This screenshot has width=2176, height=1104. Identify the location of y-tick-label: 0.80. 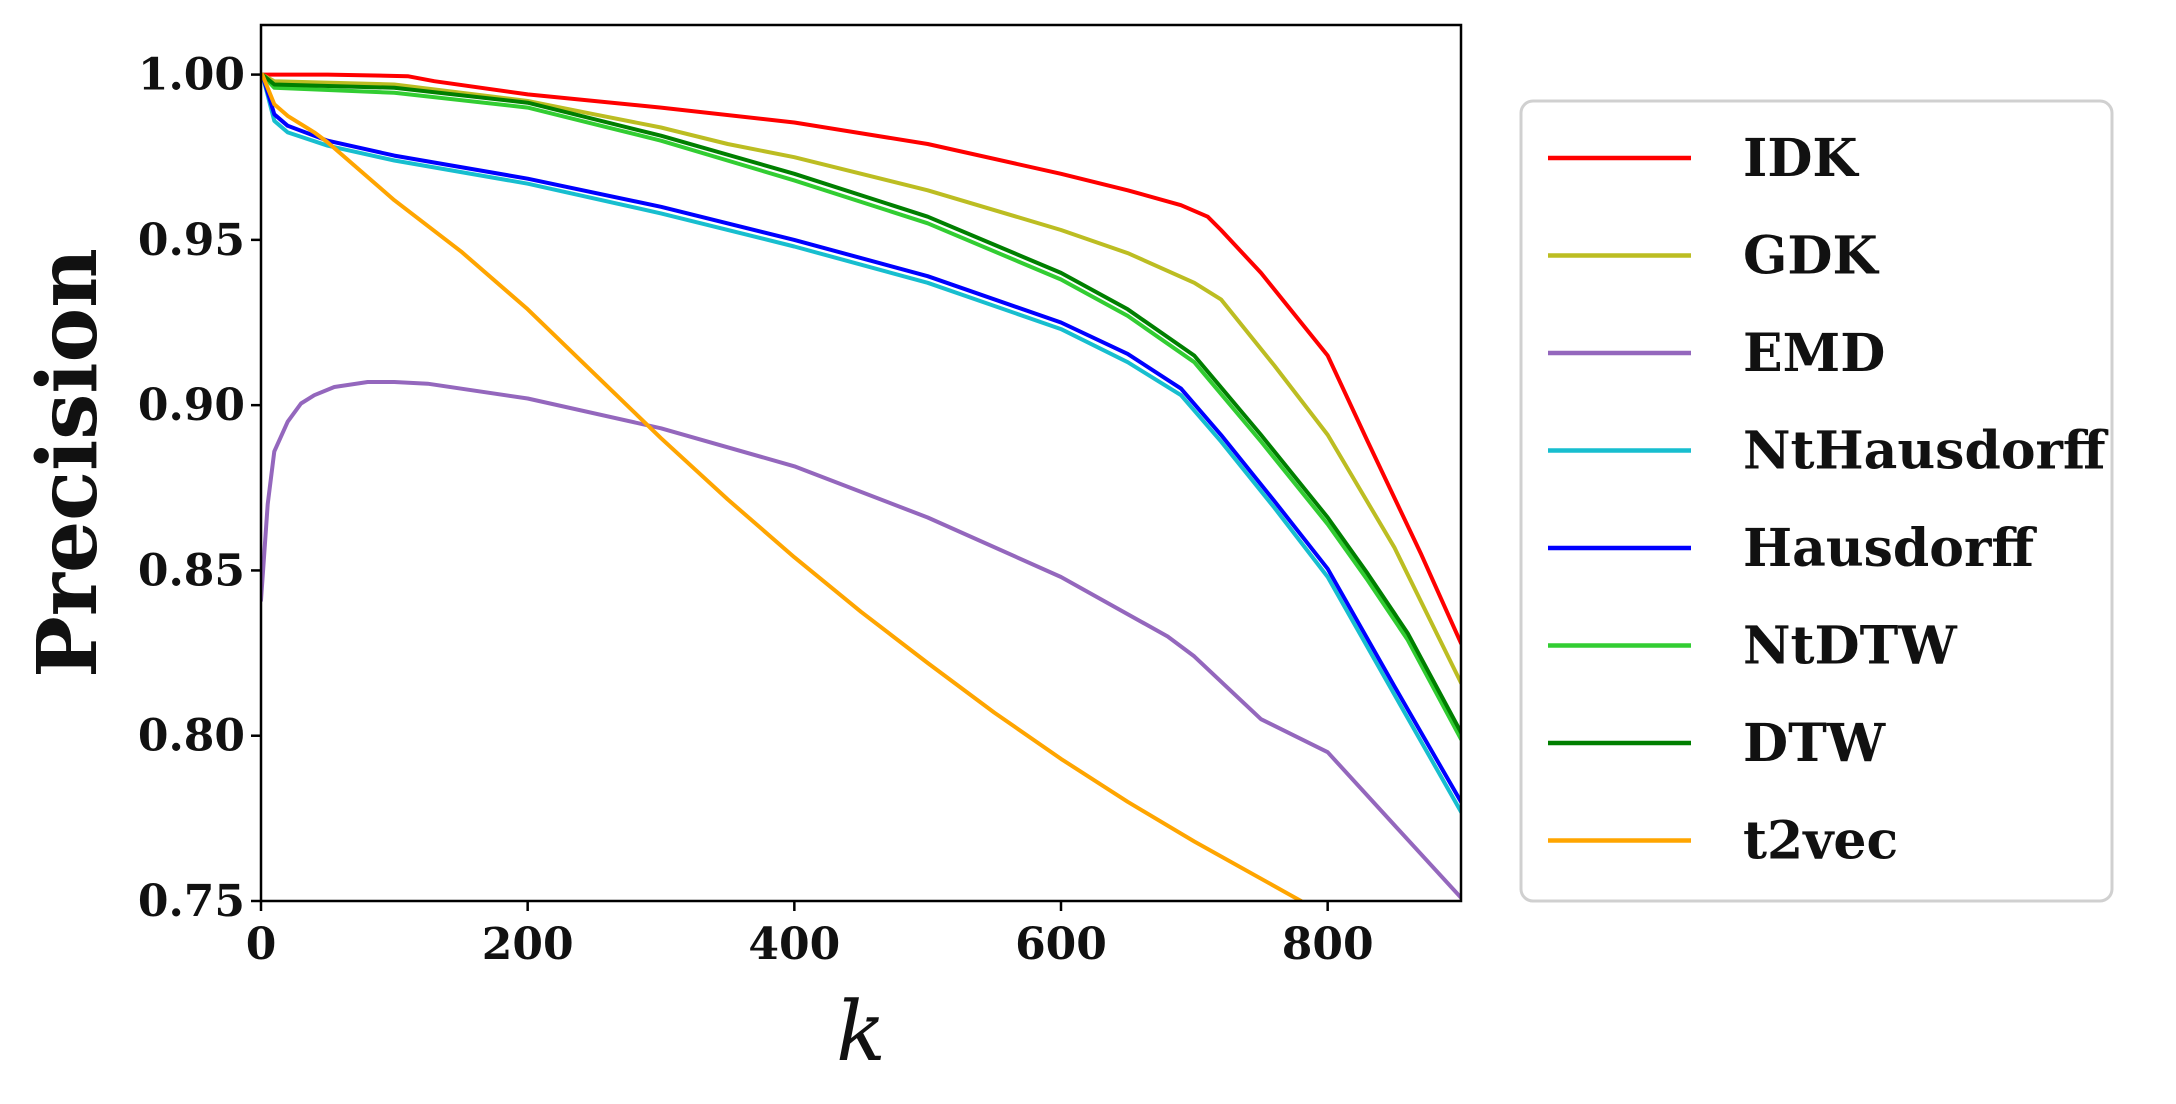
(191, 736).